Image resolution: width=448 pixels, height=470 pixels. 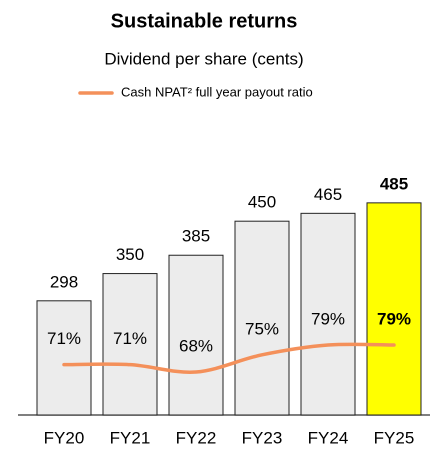 What do you see at coordinates (394, 437) in the screenshot?
I see `x-tick-label: FY25` at bounding box center [394, 437].